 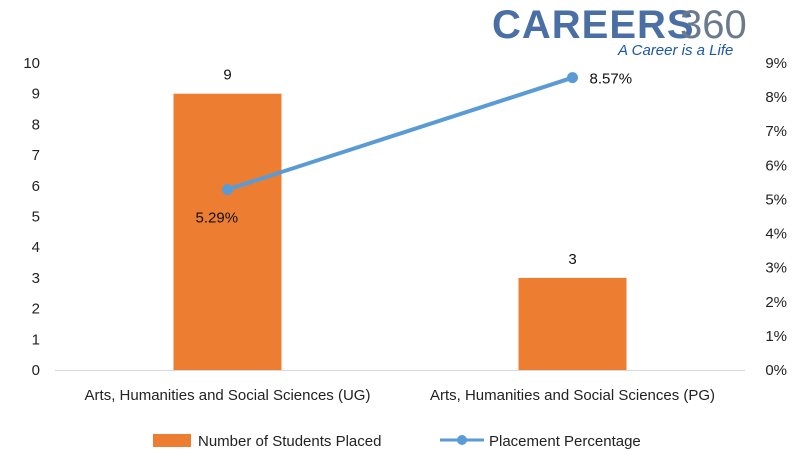 I want to click on y-left-tick-label: 7, so click(x=36, y=155).